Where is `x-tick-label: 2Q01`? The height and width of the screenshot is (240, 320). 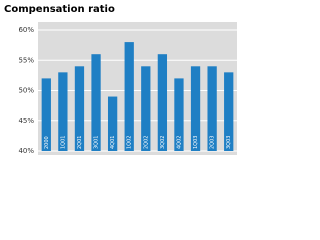 x-tick-label: 2Q01 is located at coordinates (80, 142).